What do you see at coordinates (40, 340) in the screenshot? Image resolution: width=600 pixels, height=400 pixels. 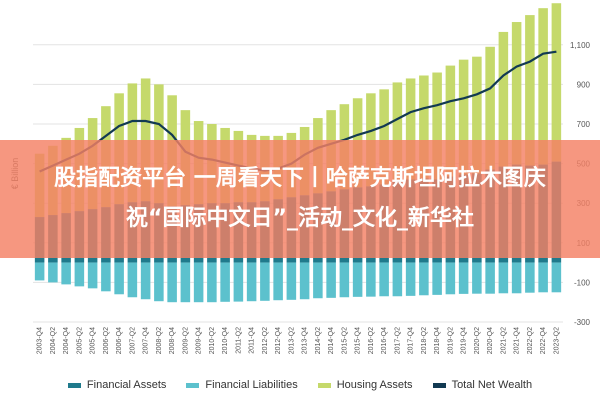 I see `x-tick-label: 2003-Q4` at bounding box center [40, 340].